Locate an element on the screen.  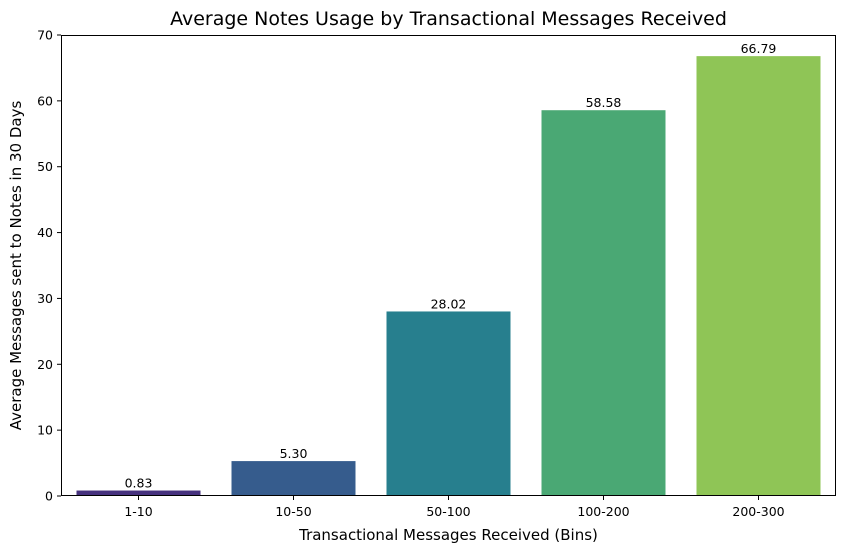
data-label-1-10: 0.83 is located at coordinates (139, 483).